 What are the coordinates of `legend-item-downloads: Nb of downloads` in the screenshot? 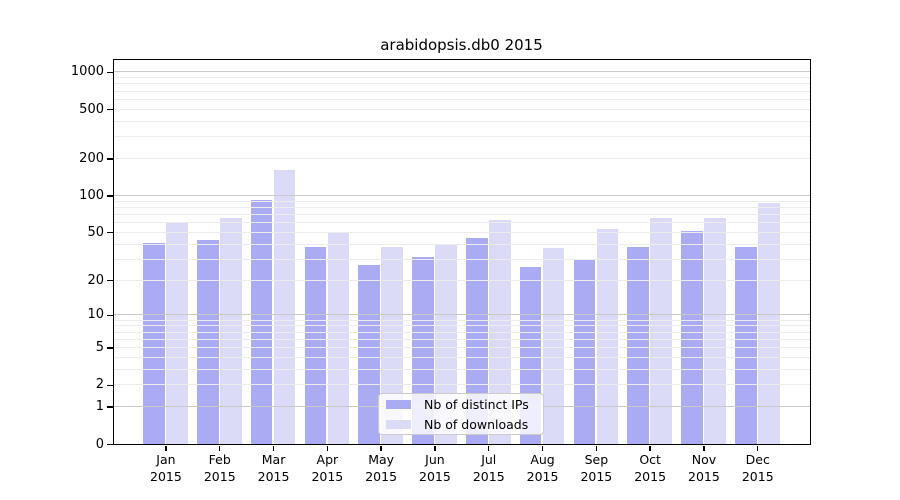 It's located at (461, 424).